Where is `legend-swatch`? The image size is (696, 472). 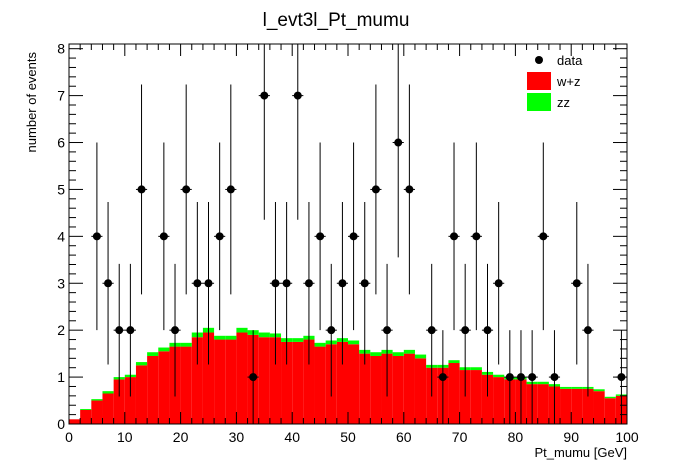 legend-swatch is located at coordinates (539, 102).